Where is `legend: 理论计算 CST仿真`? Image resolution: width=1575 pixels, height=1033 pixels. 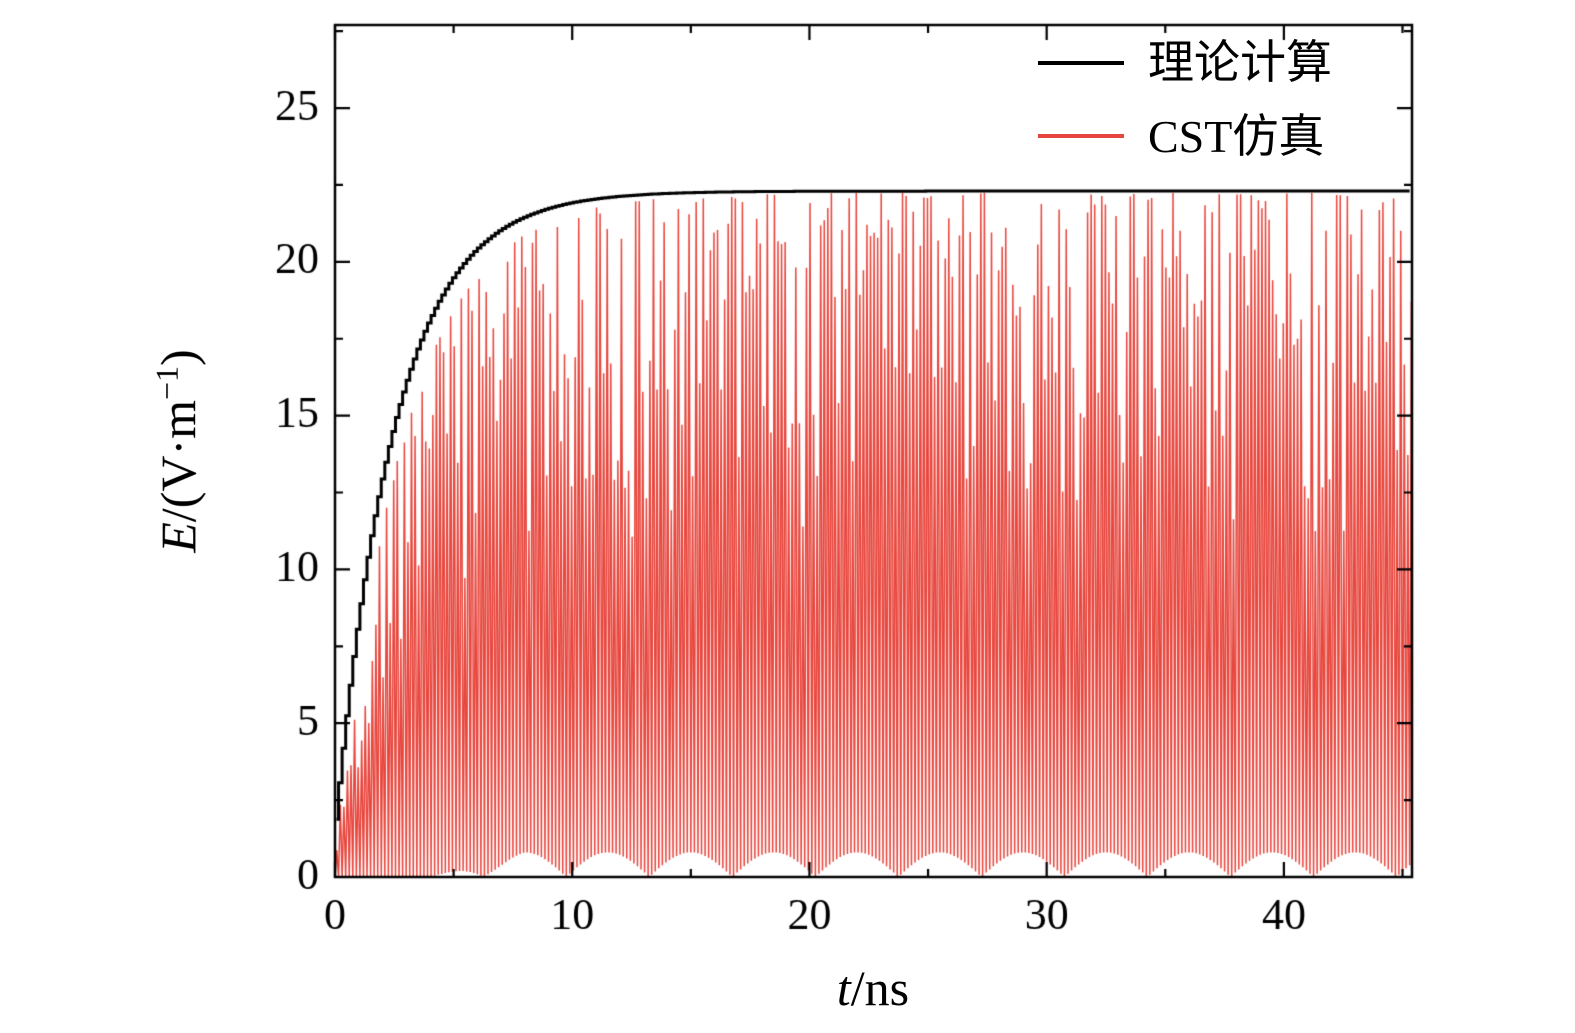 legend: 理论计算 CST仿真 is located at coordinates (1185, 99).